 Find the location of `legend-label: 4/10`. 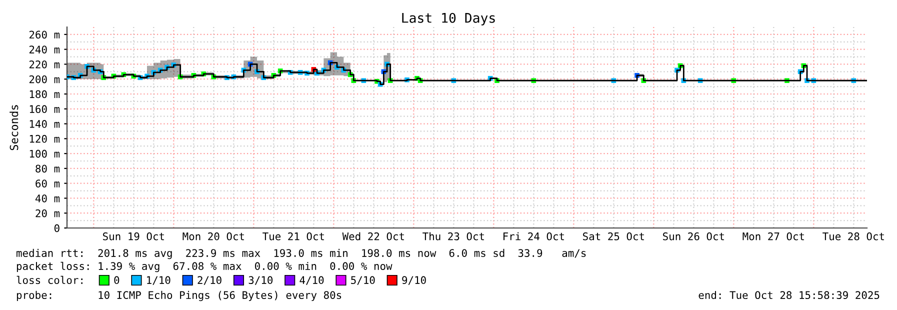

legend-label: 4/10 is located at coordinates (312, 280).